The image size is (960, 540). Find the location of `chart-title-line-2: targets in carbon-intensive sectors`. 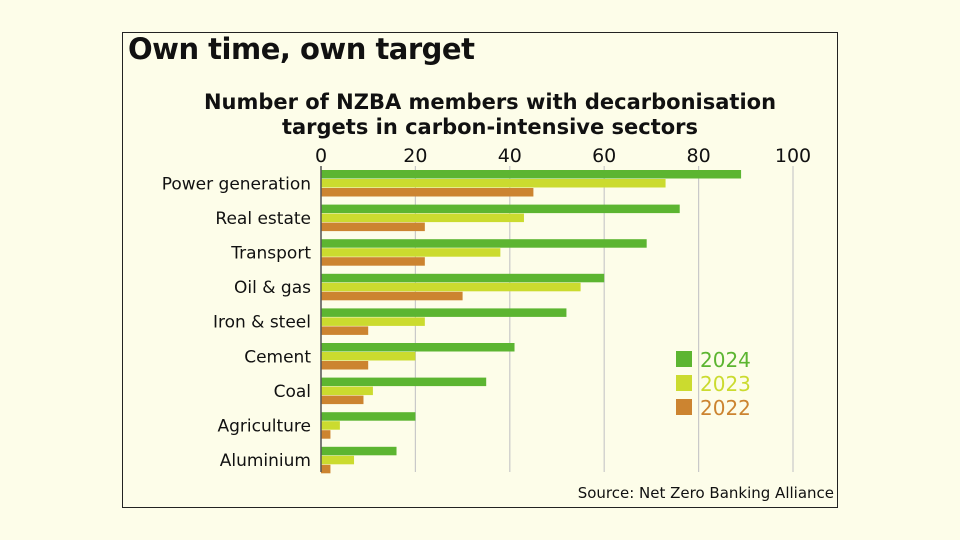

chart-title-line-2: targets in carbon-intensive sectors is located at coordinates (490, 127).